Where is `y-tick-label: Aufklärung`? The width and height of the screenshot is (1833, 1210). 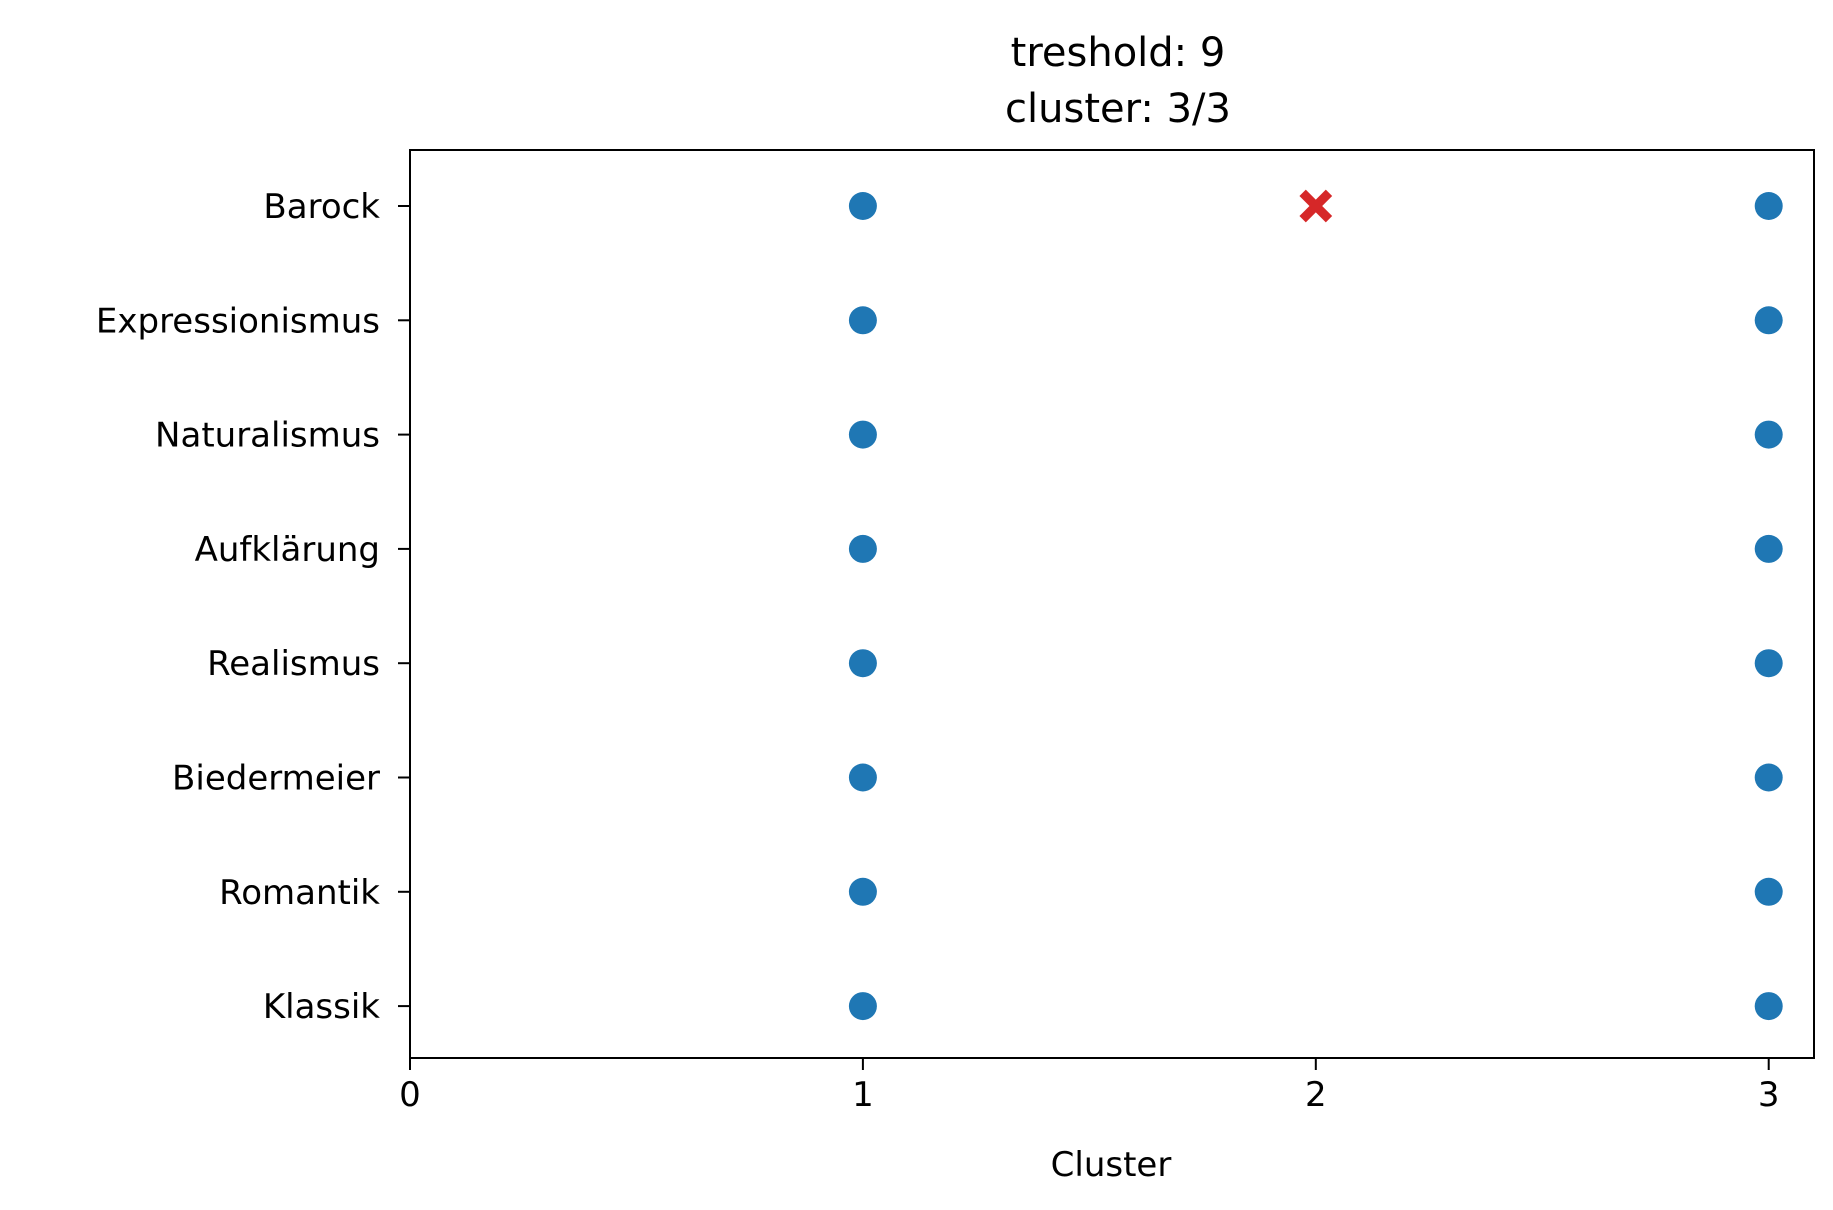
y-tick-label: Aufklärung is located at coordinates (287, 550).